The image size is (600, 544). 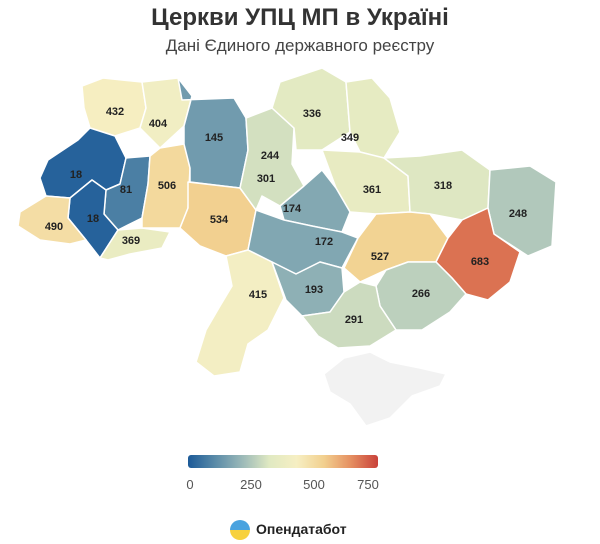 What do you see at coordinates (350, 138) in the screenshot?
I see `region-label-sumy: 349` at bounding box center [350, 138].